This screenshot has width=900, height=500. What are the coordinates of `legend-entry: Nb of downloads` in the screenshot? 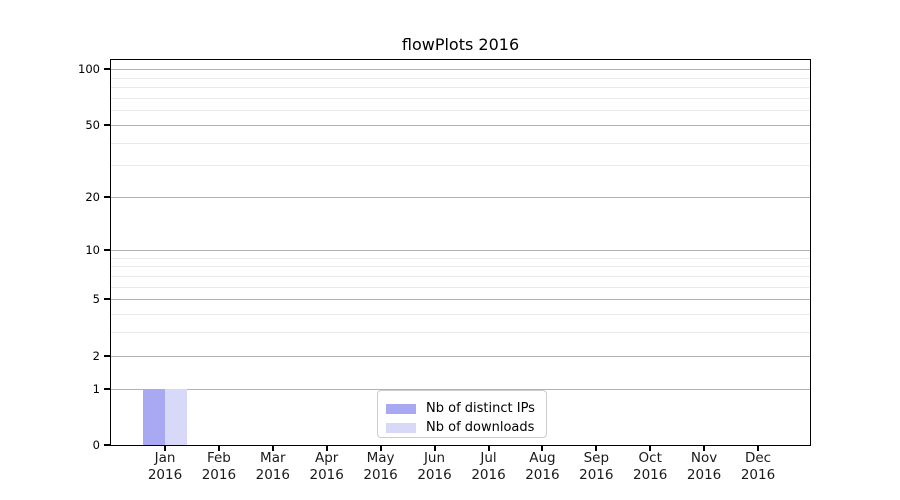 It's located at (466, 427).